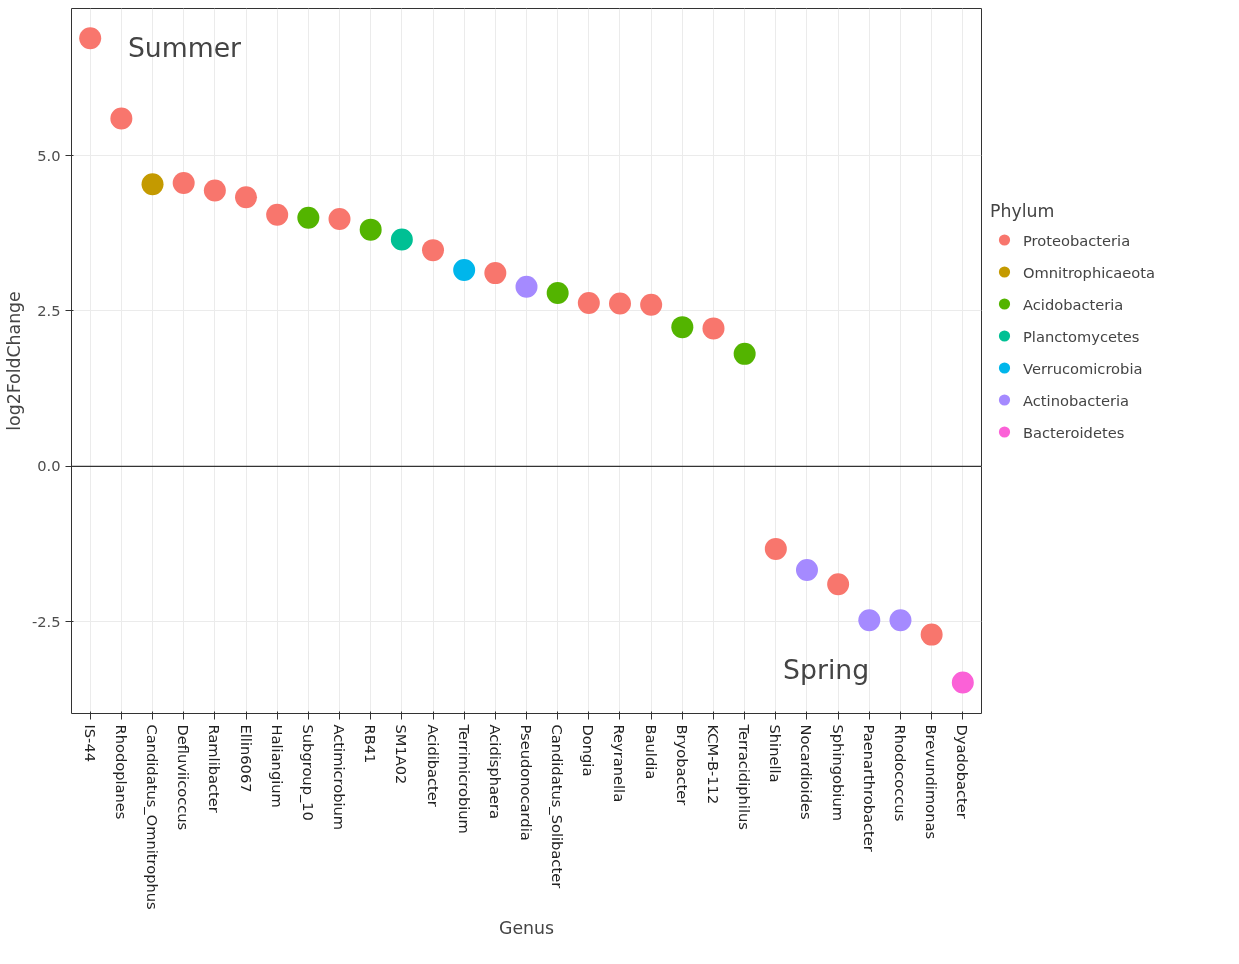 This screenshot has width=1239, height=964. I want to click on y-tick-label: 0.0, so click(49, 466).